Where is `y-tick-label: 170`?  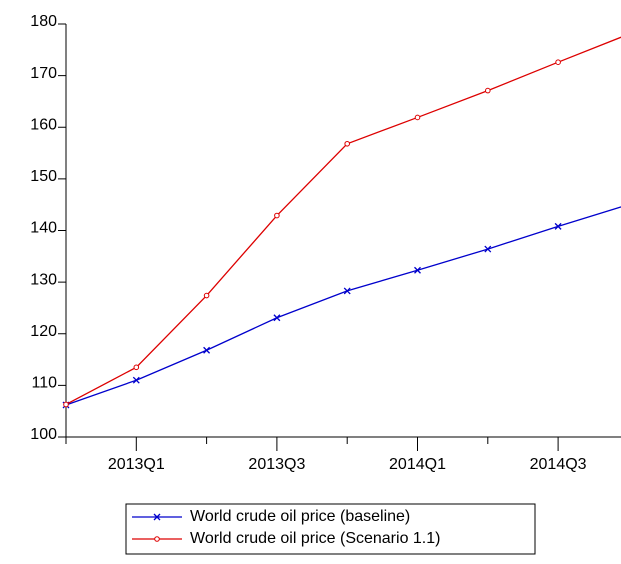 y-tick-label: 170 is located at coordinates (43, 73).